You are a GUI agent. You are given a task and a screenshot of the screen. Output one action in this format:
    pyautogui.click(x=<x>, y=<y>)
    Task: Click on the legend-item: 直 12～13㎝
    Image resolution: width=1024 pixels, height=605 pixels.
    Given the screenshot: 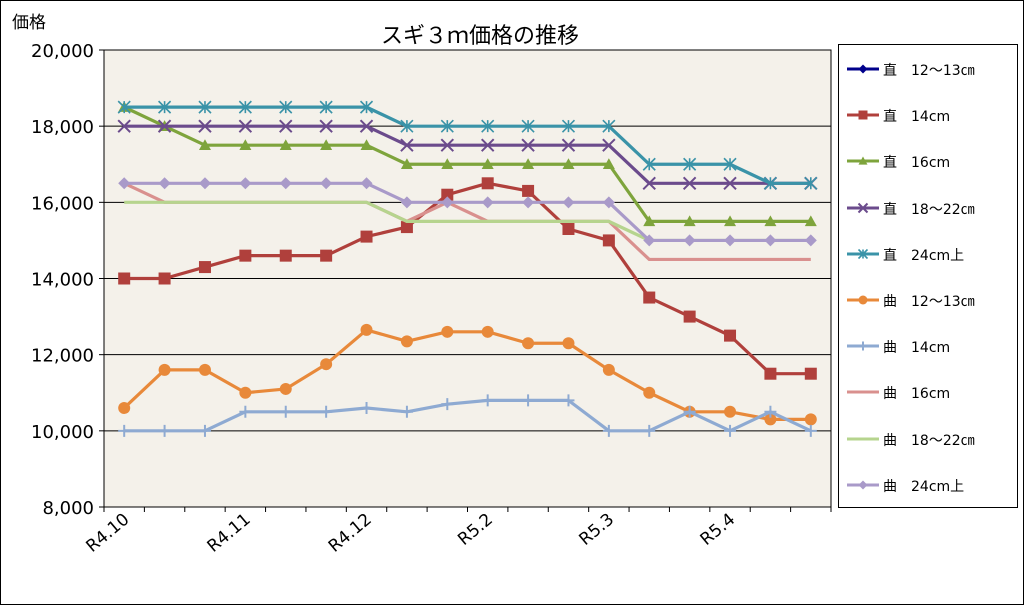 What is the action you would take?
    pyautogui.click(x=928, y=69)
    